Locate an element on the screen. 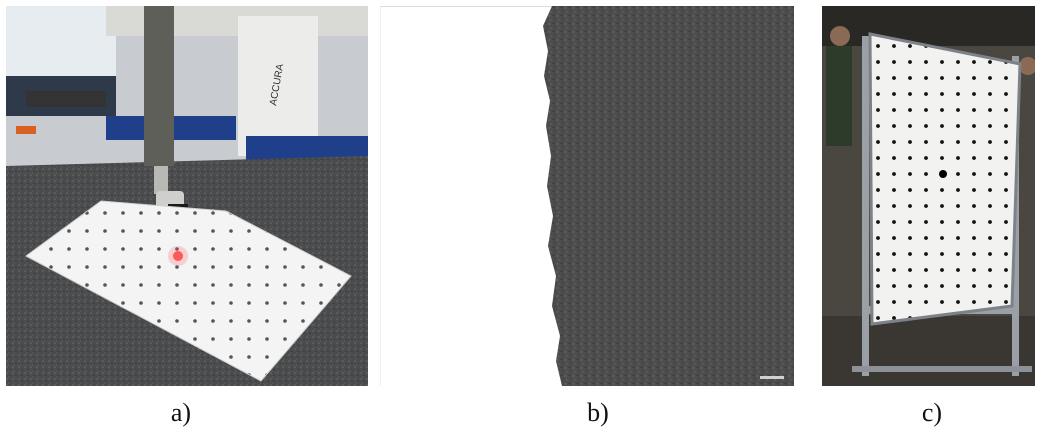 This screenshot has height=439, width=1043. calibration-board is located at coordinates (945, 179).